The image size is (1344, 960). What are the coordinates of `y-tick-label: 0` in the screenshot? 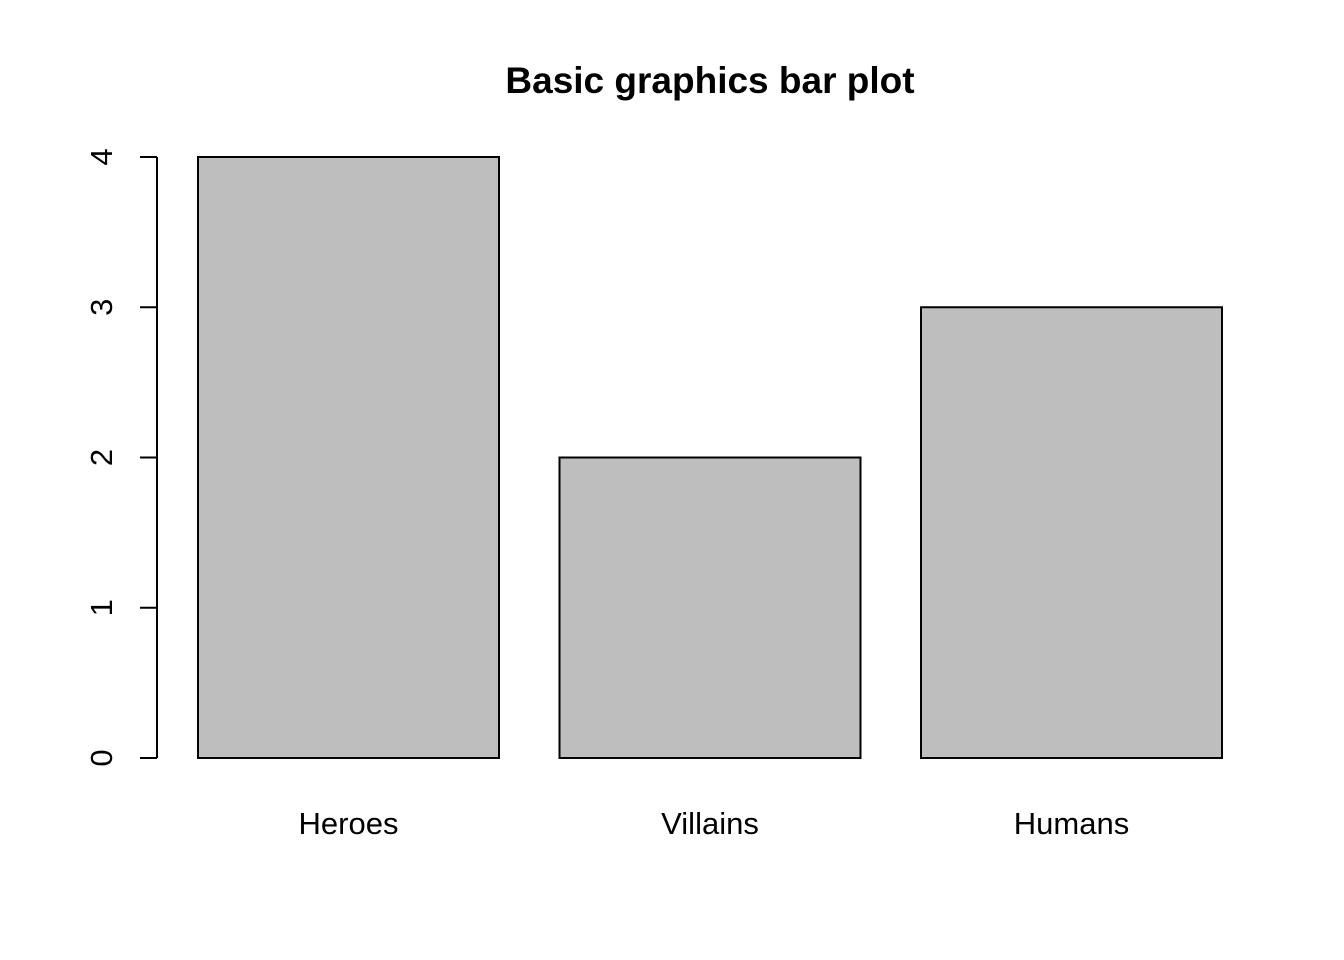 It's located at (101, 757).